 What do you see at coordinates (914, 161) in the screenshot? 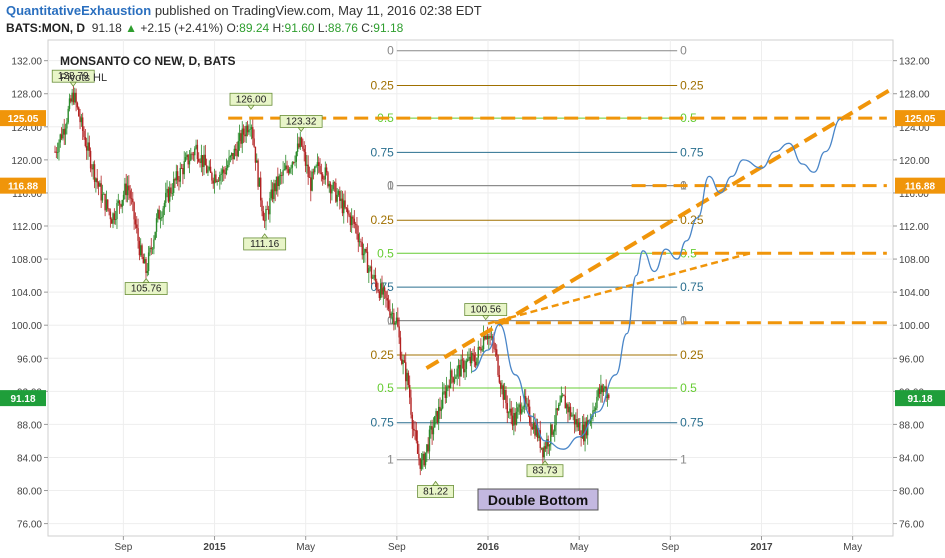
I see `y-tick-label-right: 120.00` at bounding box center [914, 161].